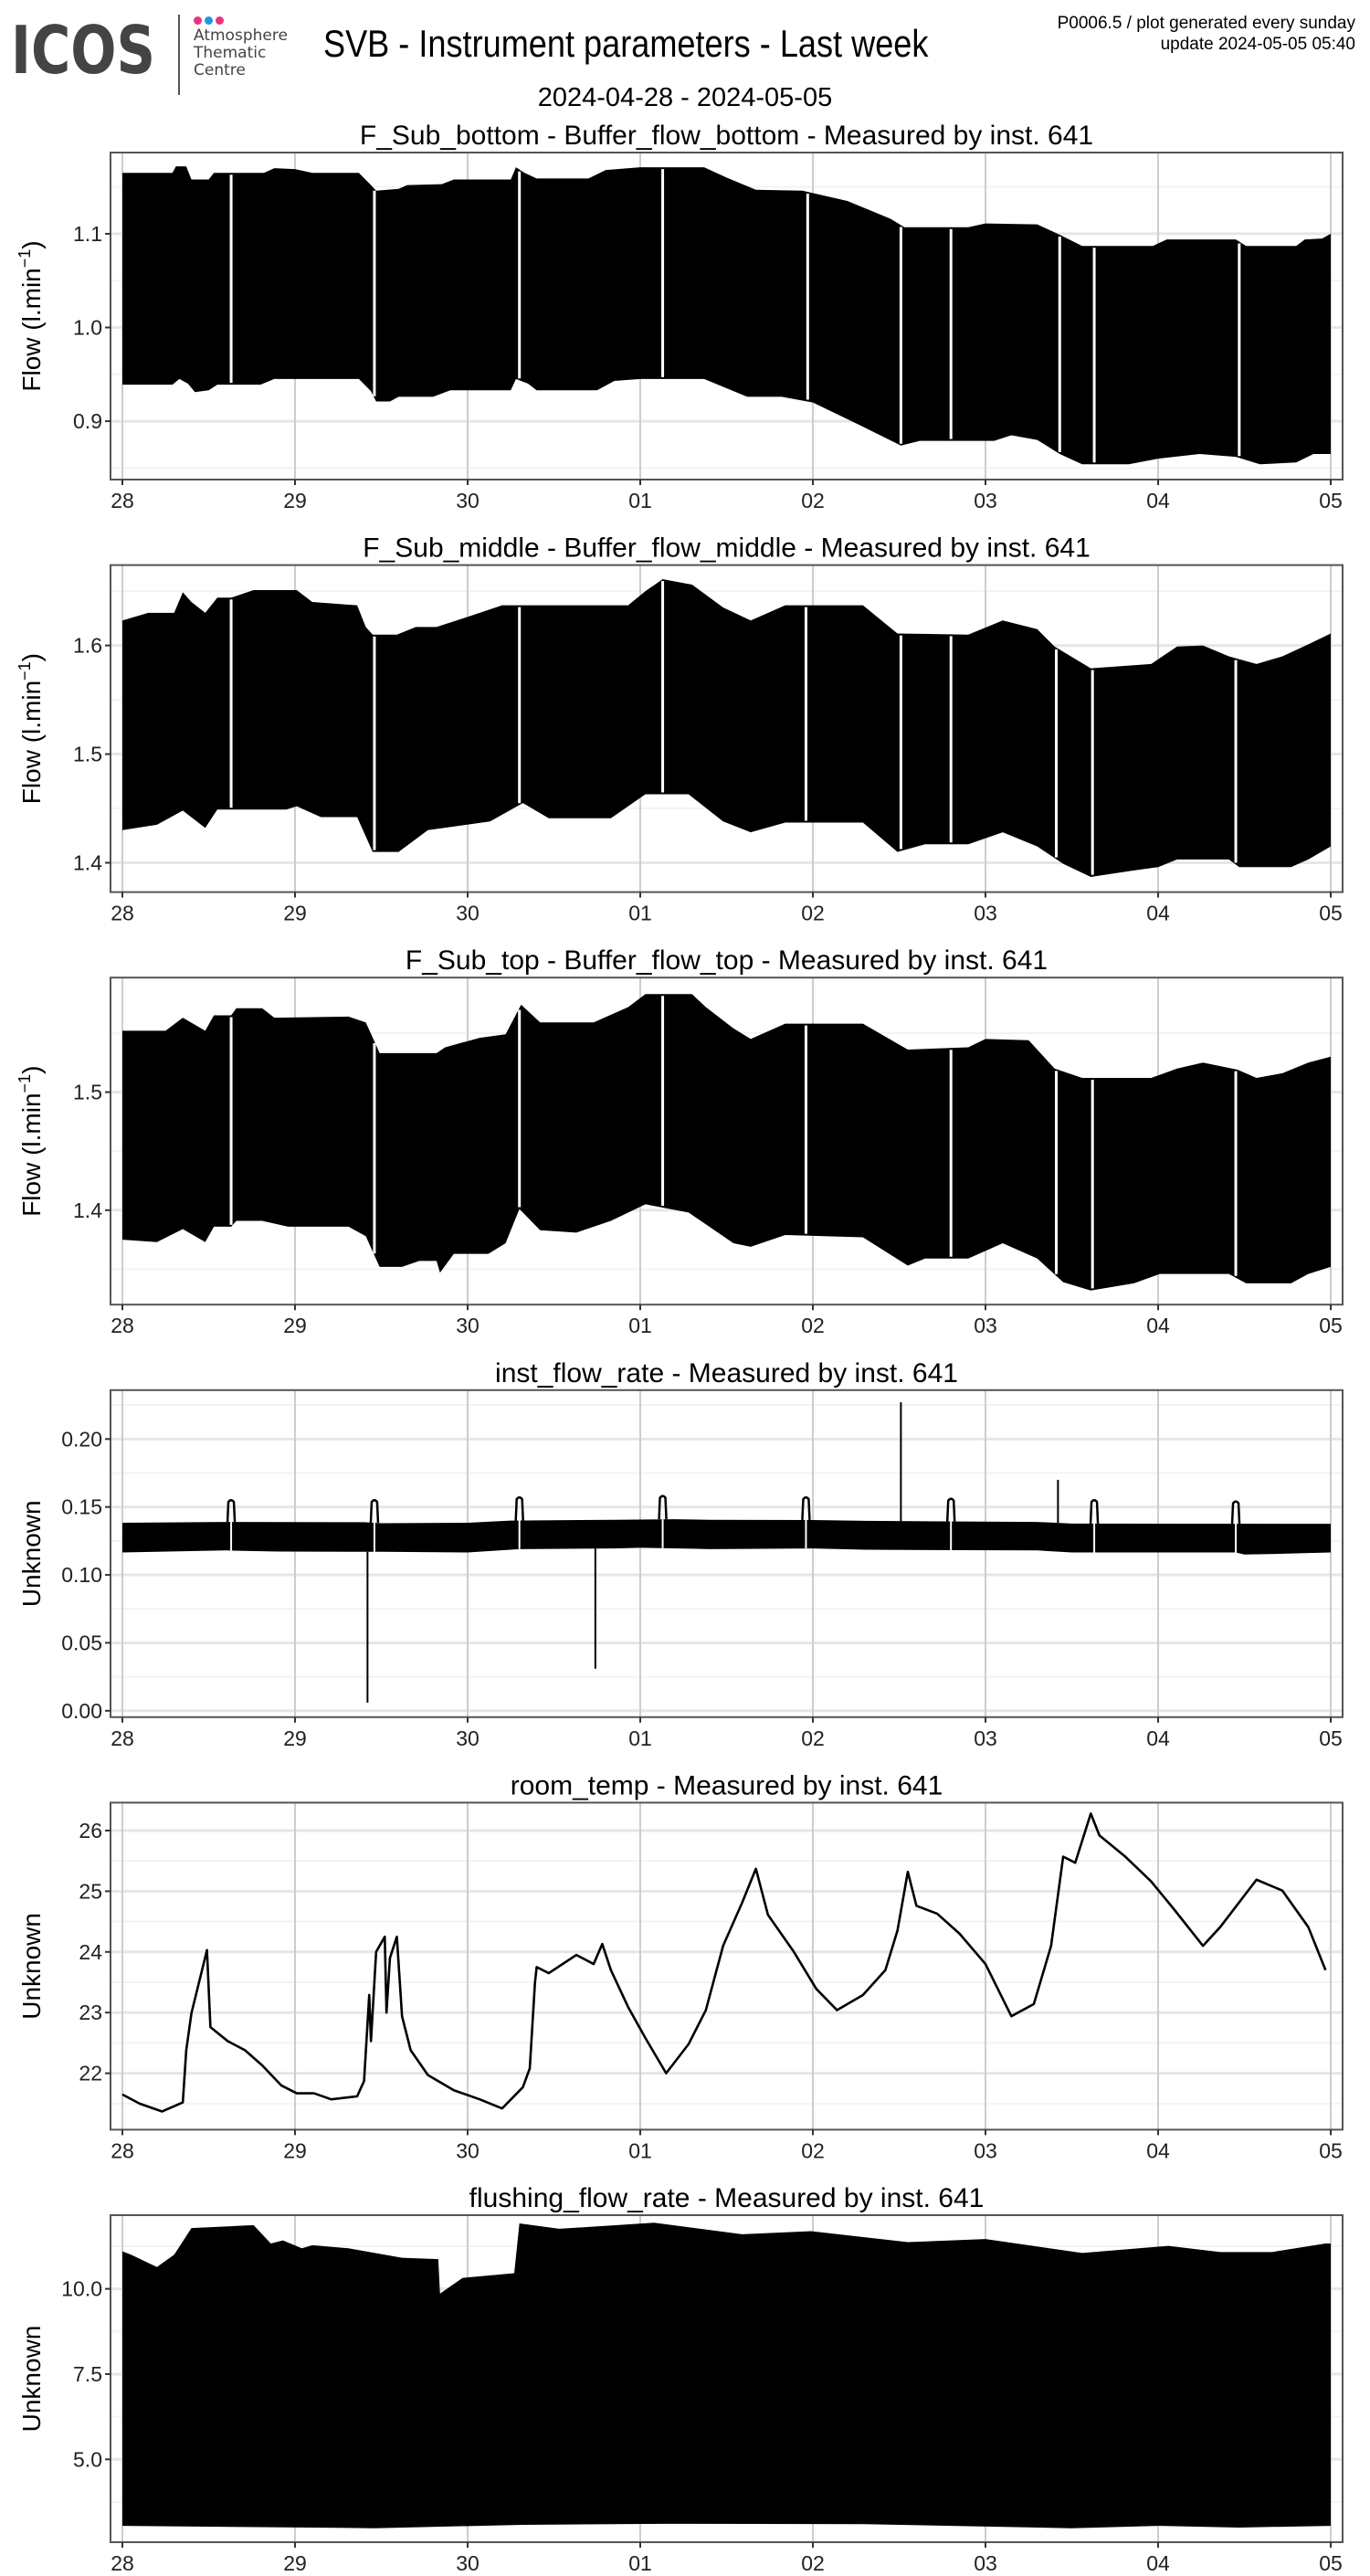 Image resolution: width=1370 pixels, height=2576 pixels. Describe the element at coordinates (87, 234) in the screenshot. I see `y-tick-label: 1.1` at that location.